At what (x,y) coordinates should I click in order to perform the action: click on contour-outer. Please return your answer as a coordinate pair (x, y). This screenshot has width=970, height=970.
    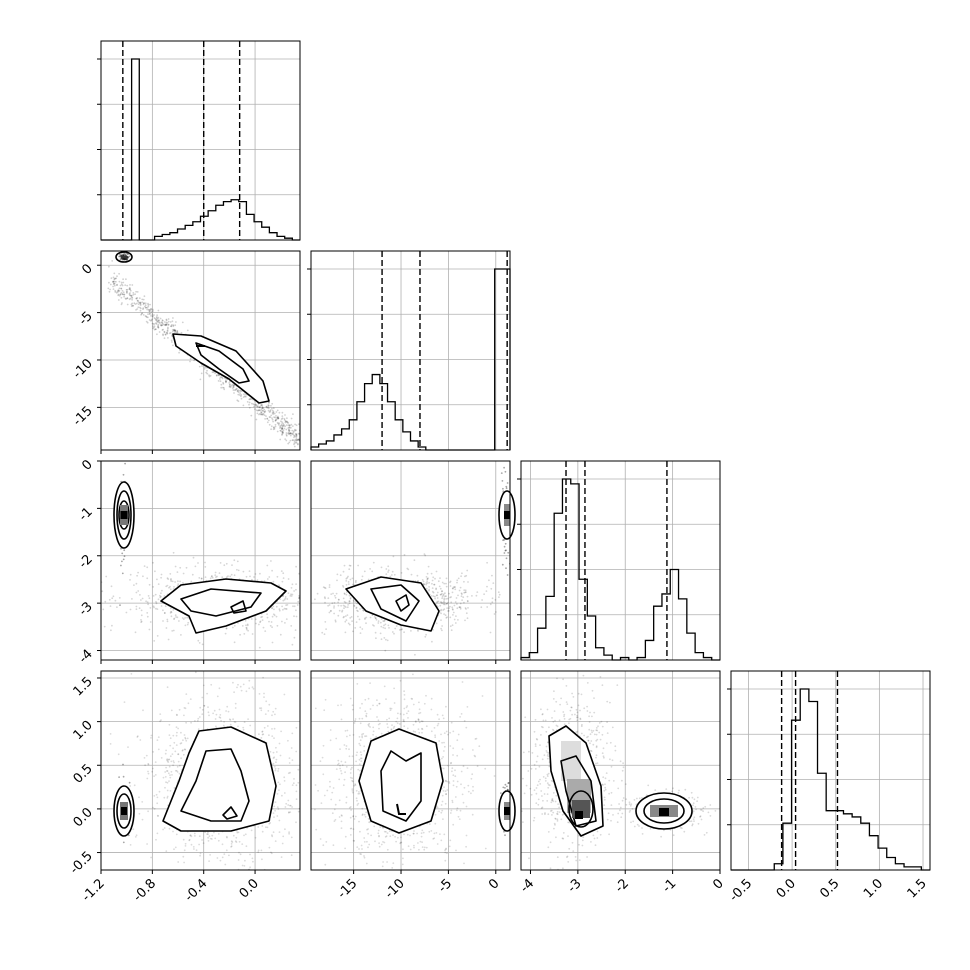
    Looking at the image, I should click on (221, 368).